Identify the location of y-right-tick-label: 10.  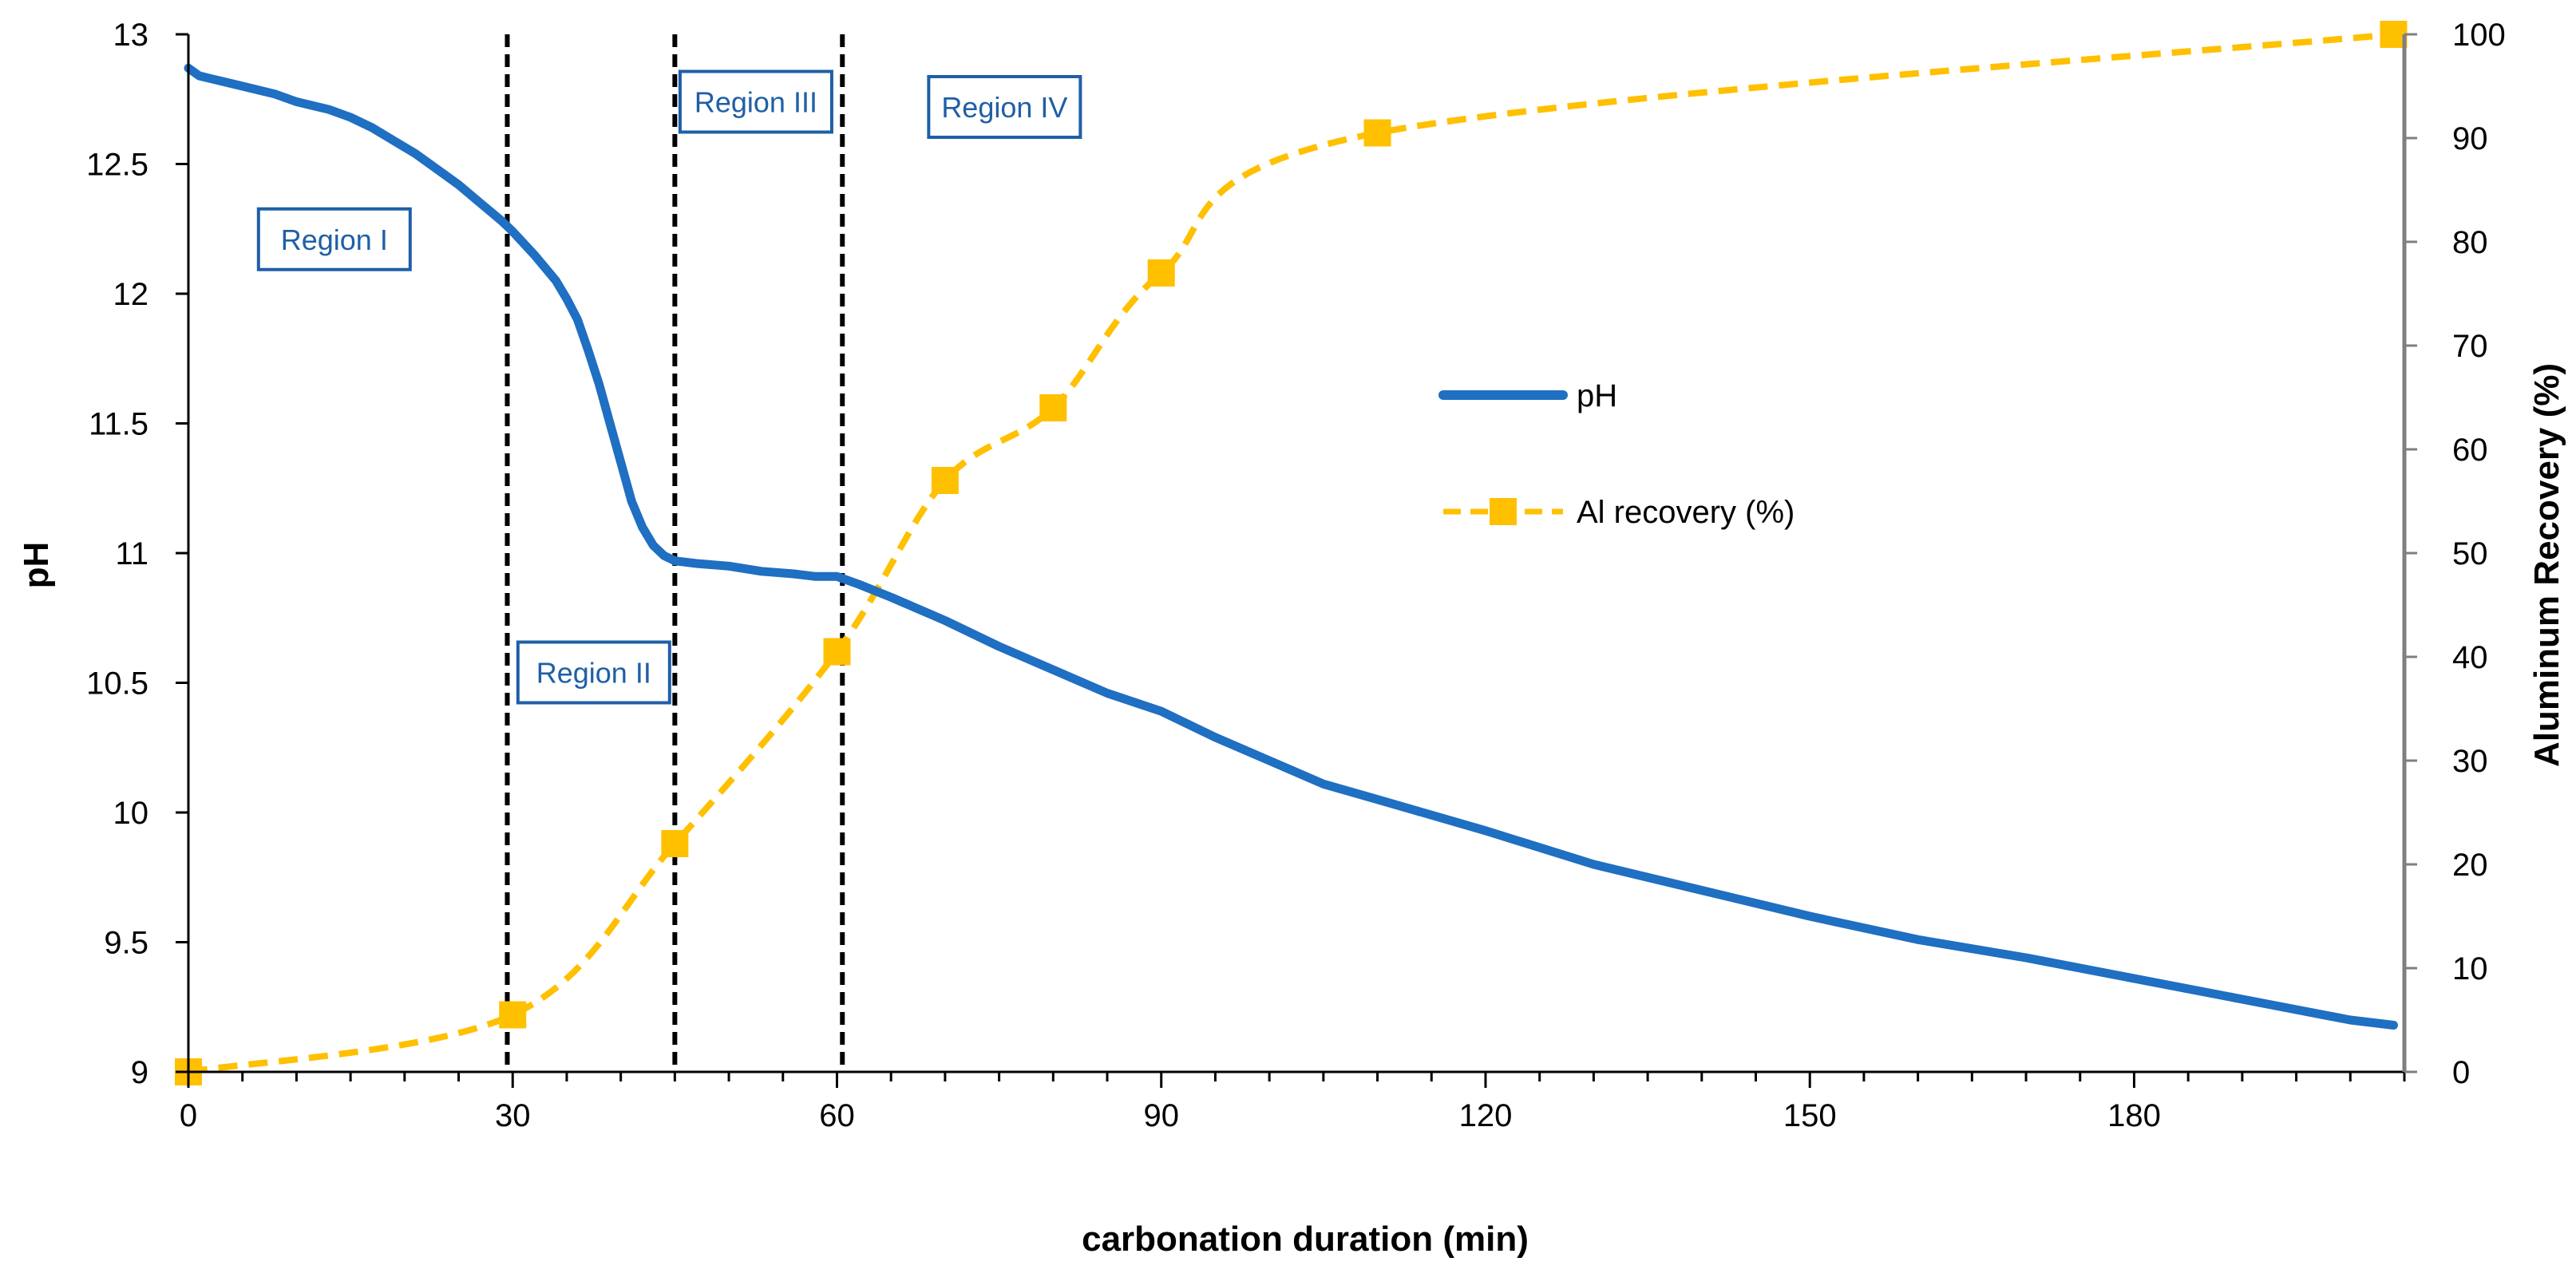
(2470, 969).